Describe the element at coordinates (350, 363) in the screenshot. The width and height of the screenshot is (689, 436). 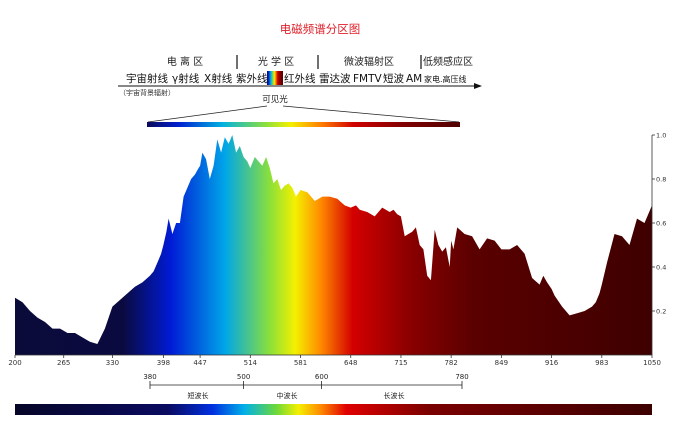
I see `x-tick-label: 648` at that location.